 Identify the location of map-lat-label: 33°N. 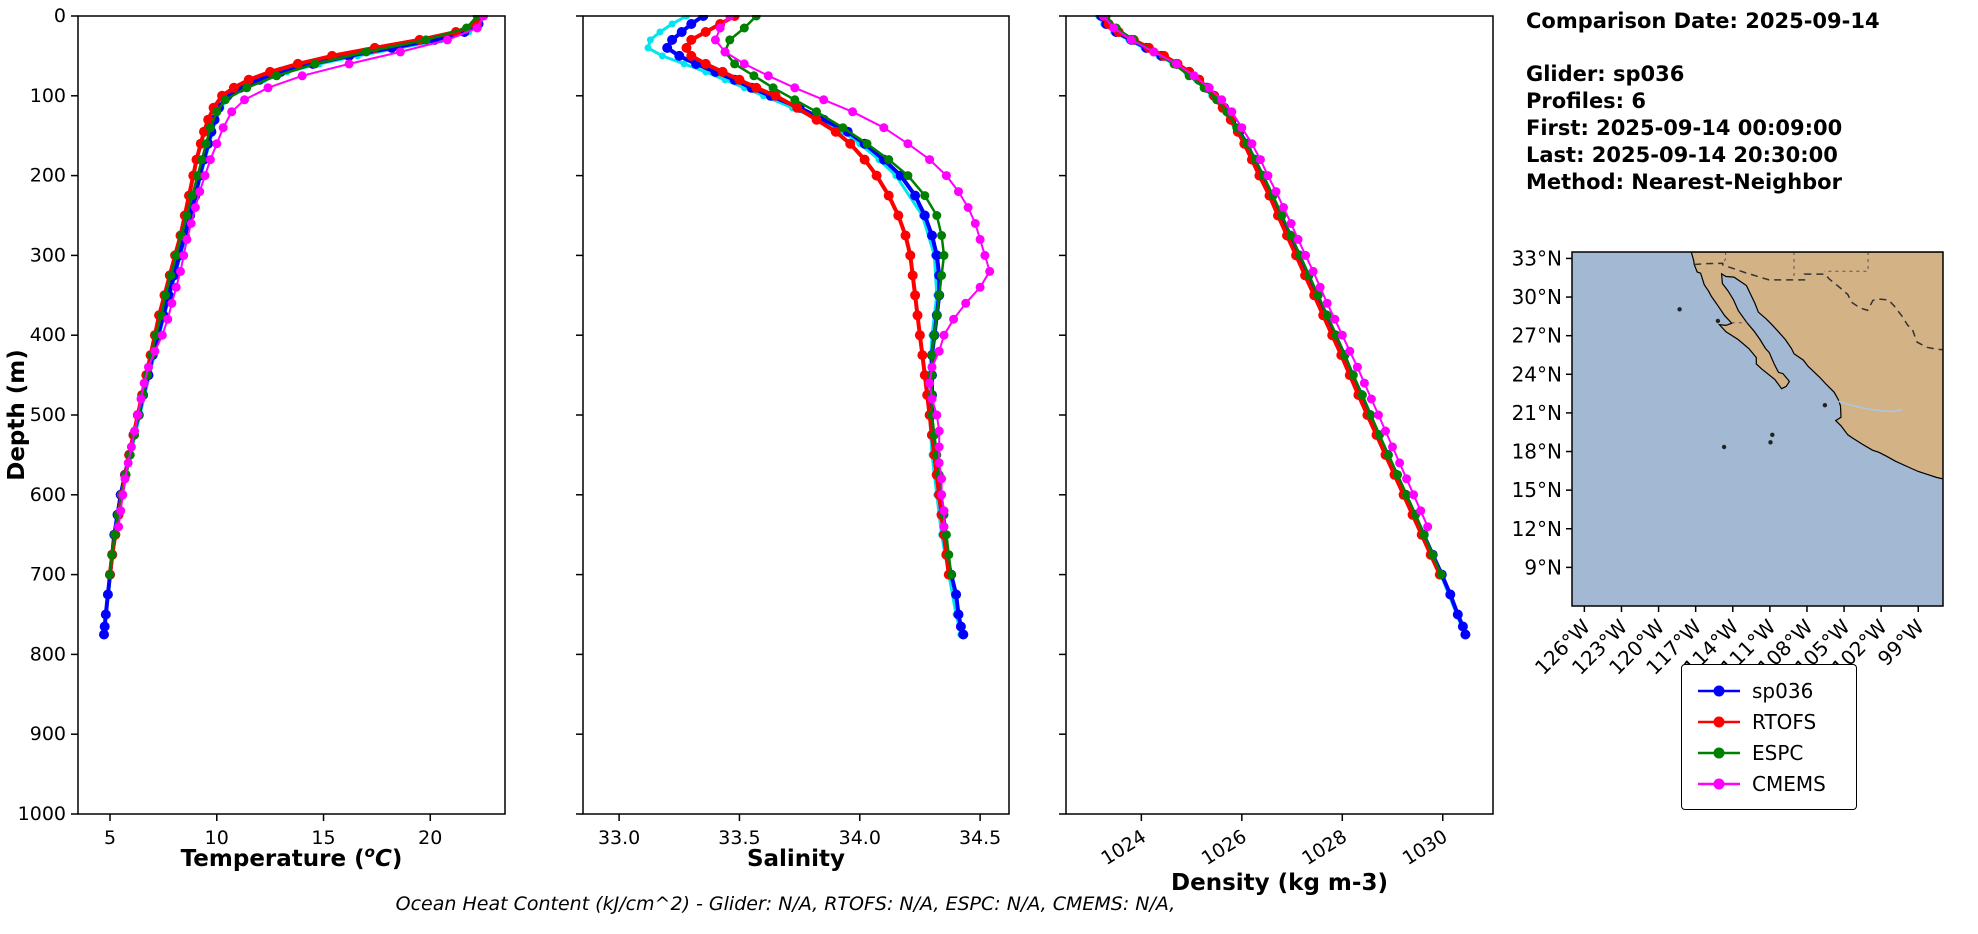
(1537, 258).